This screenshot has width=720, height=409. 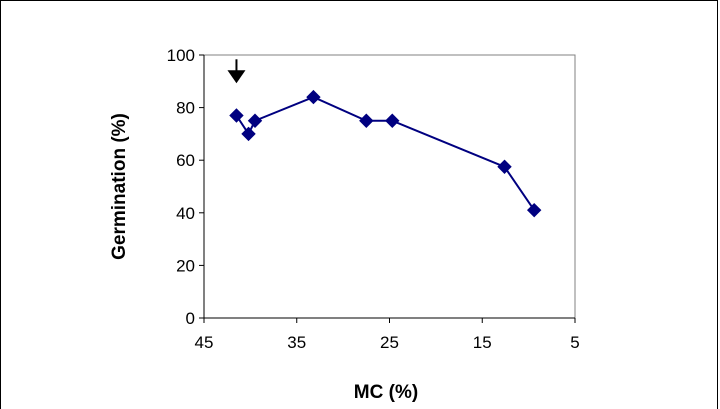 What do you see at coordinates (185, 108) in the screenshot?
I see `y-tick-label: 80` at bounding box center [185, 108].